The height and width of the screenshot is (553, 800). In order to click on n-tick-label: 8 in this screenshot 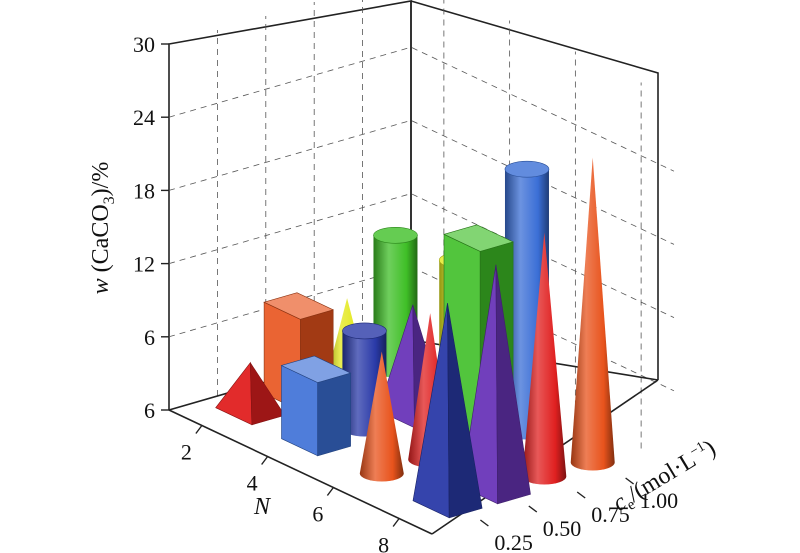, I will do `click(383, 543)`.